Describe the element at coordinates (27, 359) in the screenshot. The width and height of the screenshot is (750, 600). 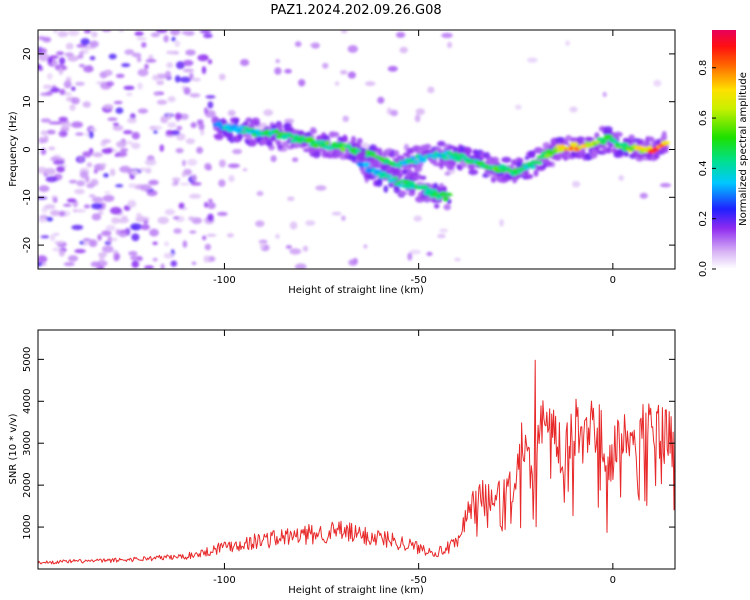
I see `snr-ytick-label: 5000` at that location.